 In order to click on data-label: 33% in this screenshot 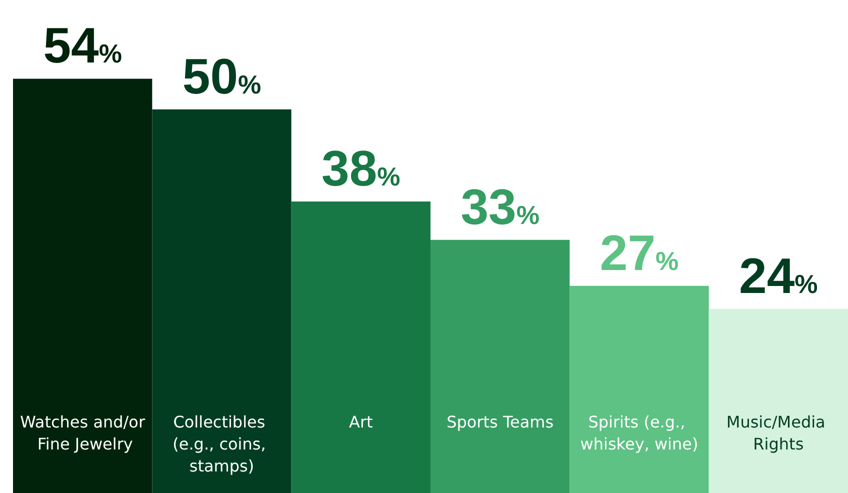, I will do `click(500, 206)`.